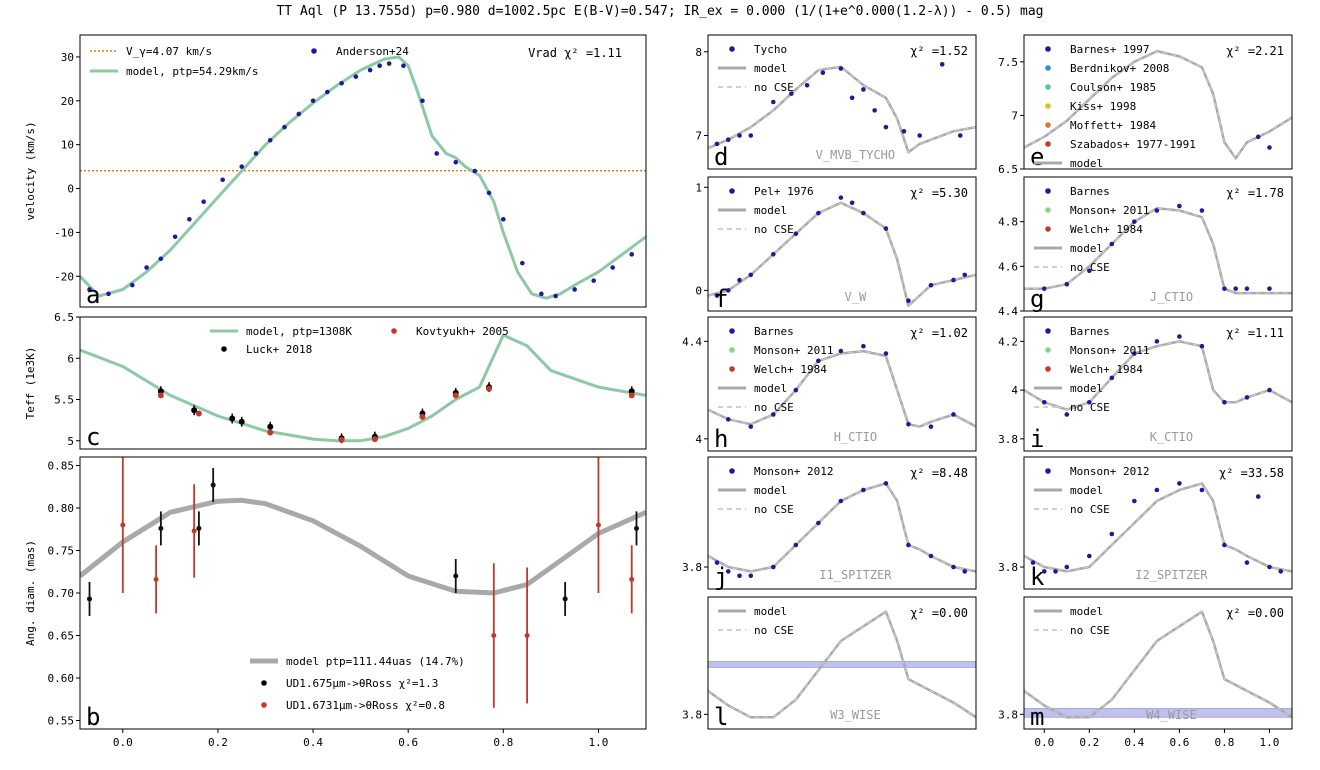 The height and width of the screenshot is (770, 1320). Describe the element at coordinates (781, 350) in the screenshot. I see `legend-entry-h: Monson+ 2011` at that location.